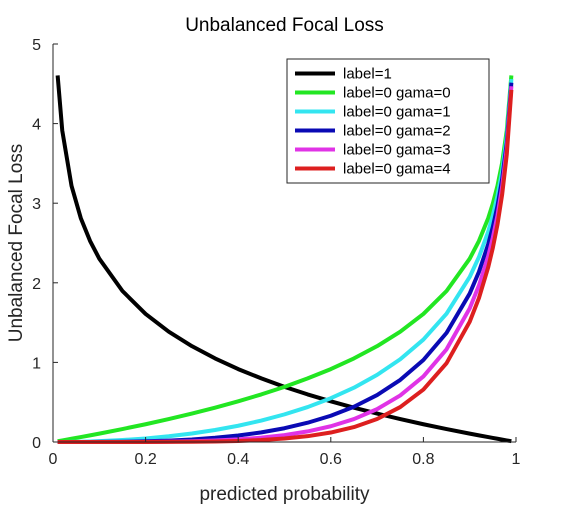 This screenshot has width=561, height=507. What do you see at coordinates (397, 131) in the screenshot?
I see `legend-entry-label: label=0 gama=2` at bounding box center [397, 131].